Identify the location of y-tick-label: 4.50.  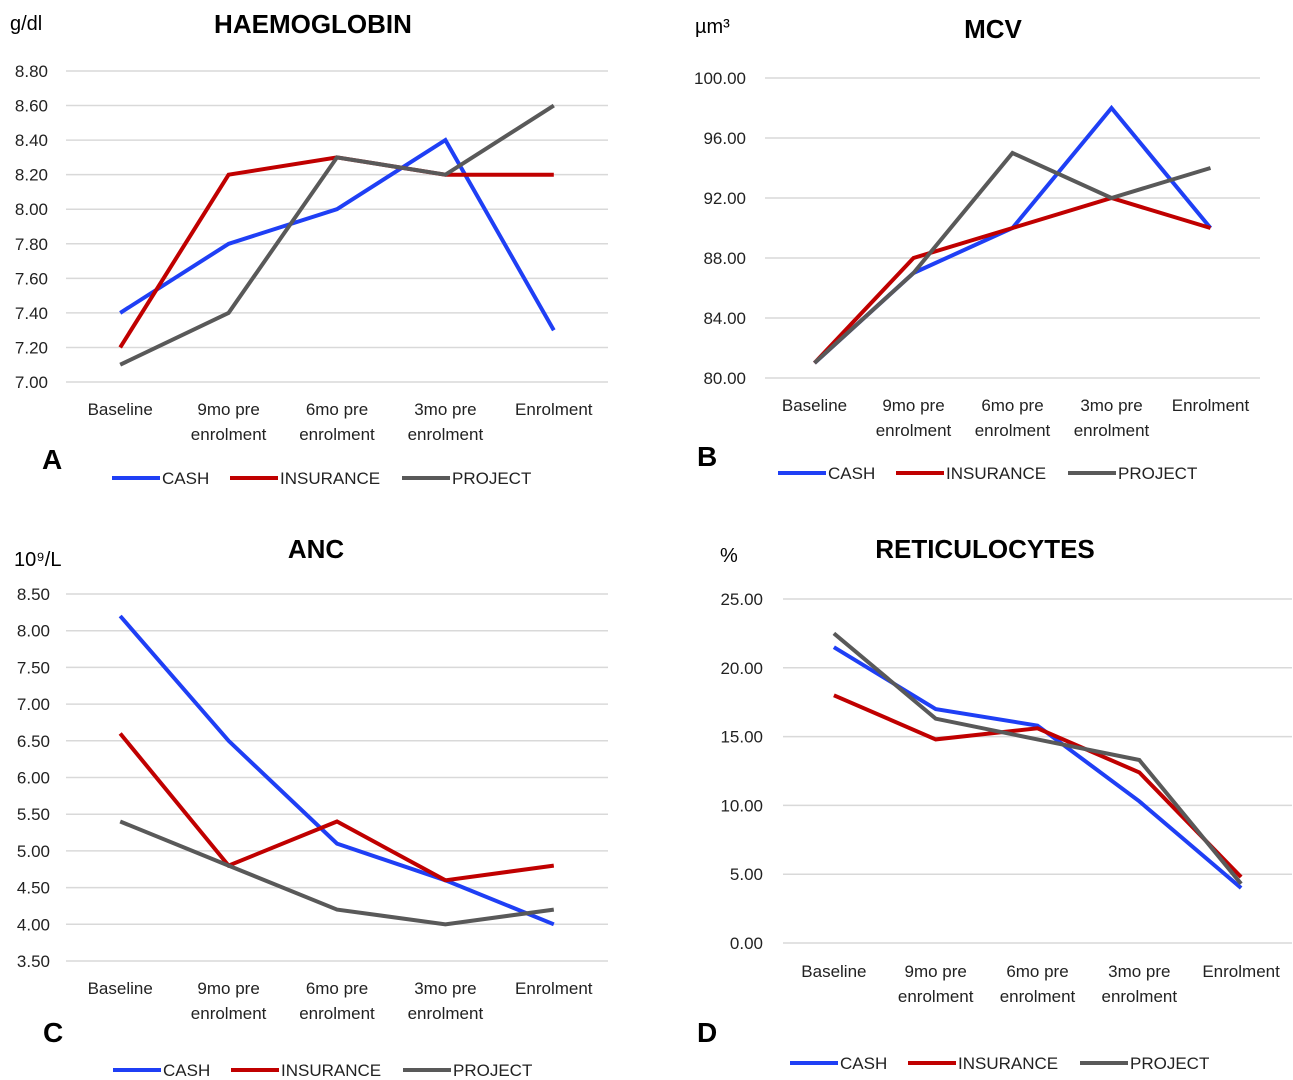
(33, 888).